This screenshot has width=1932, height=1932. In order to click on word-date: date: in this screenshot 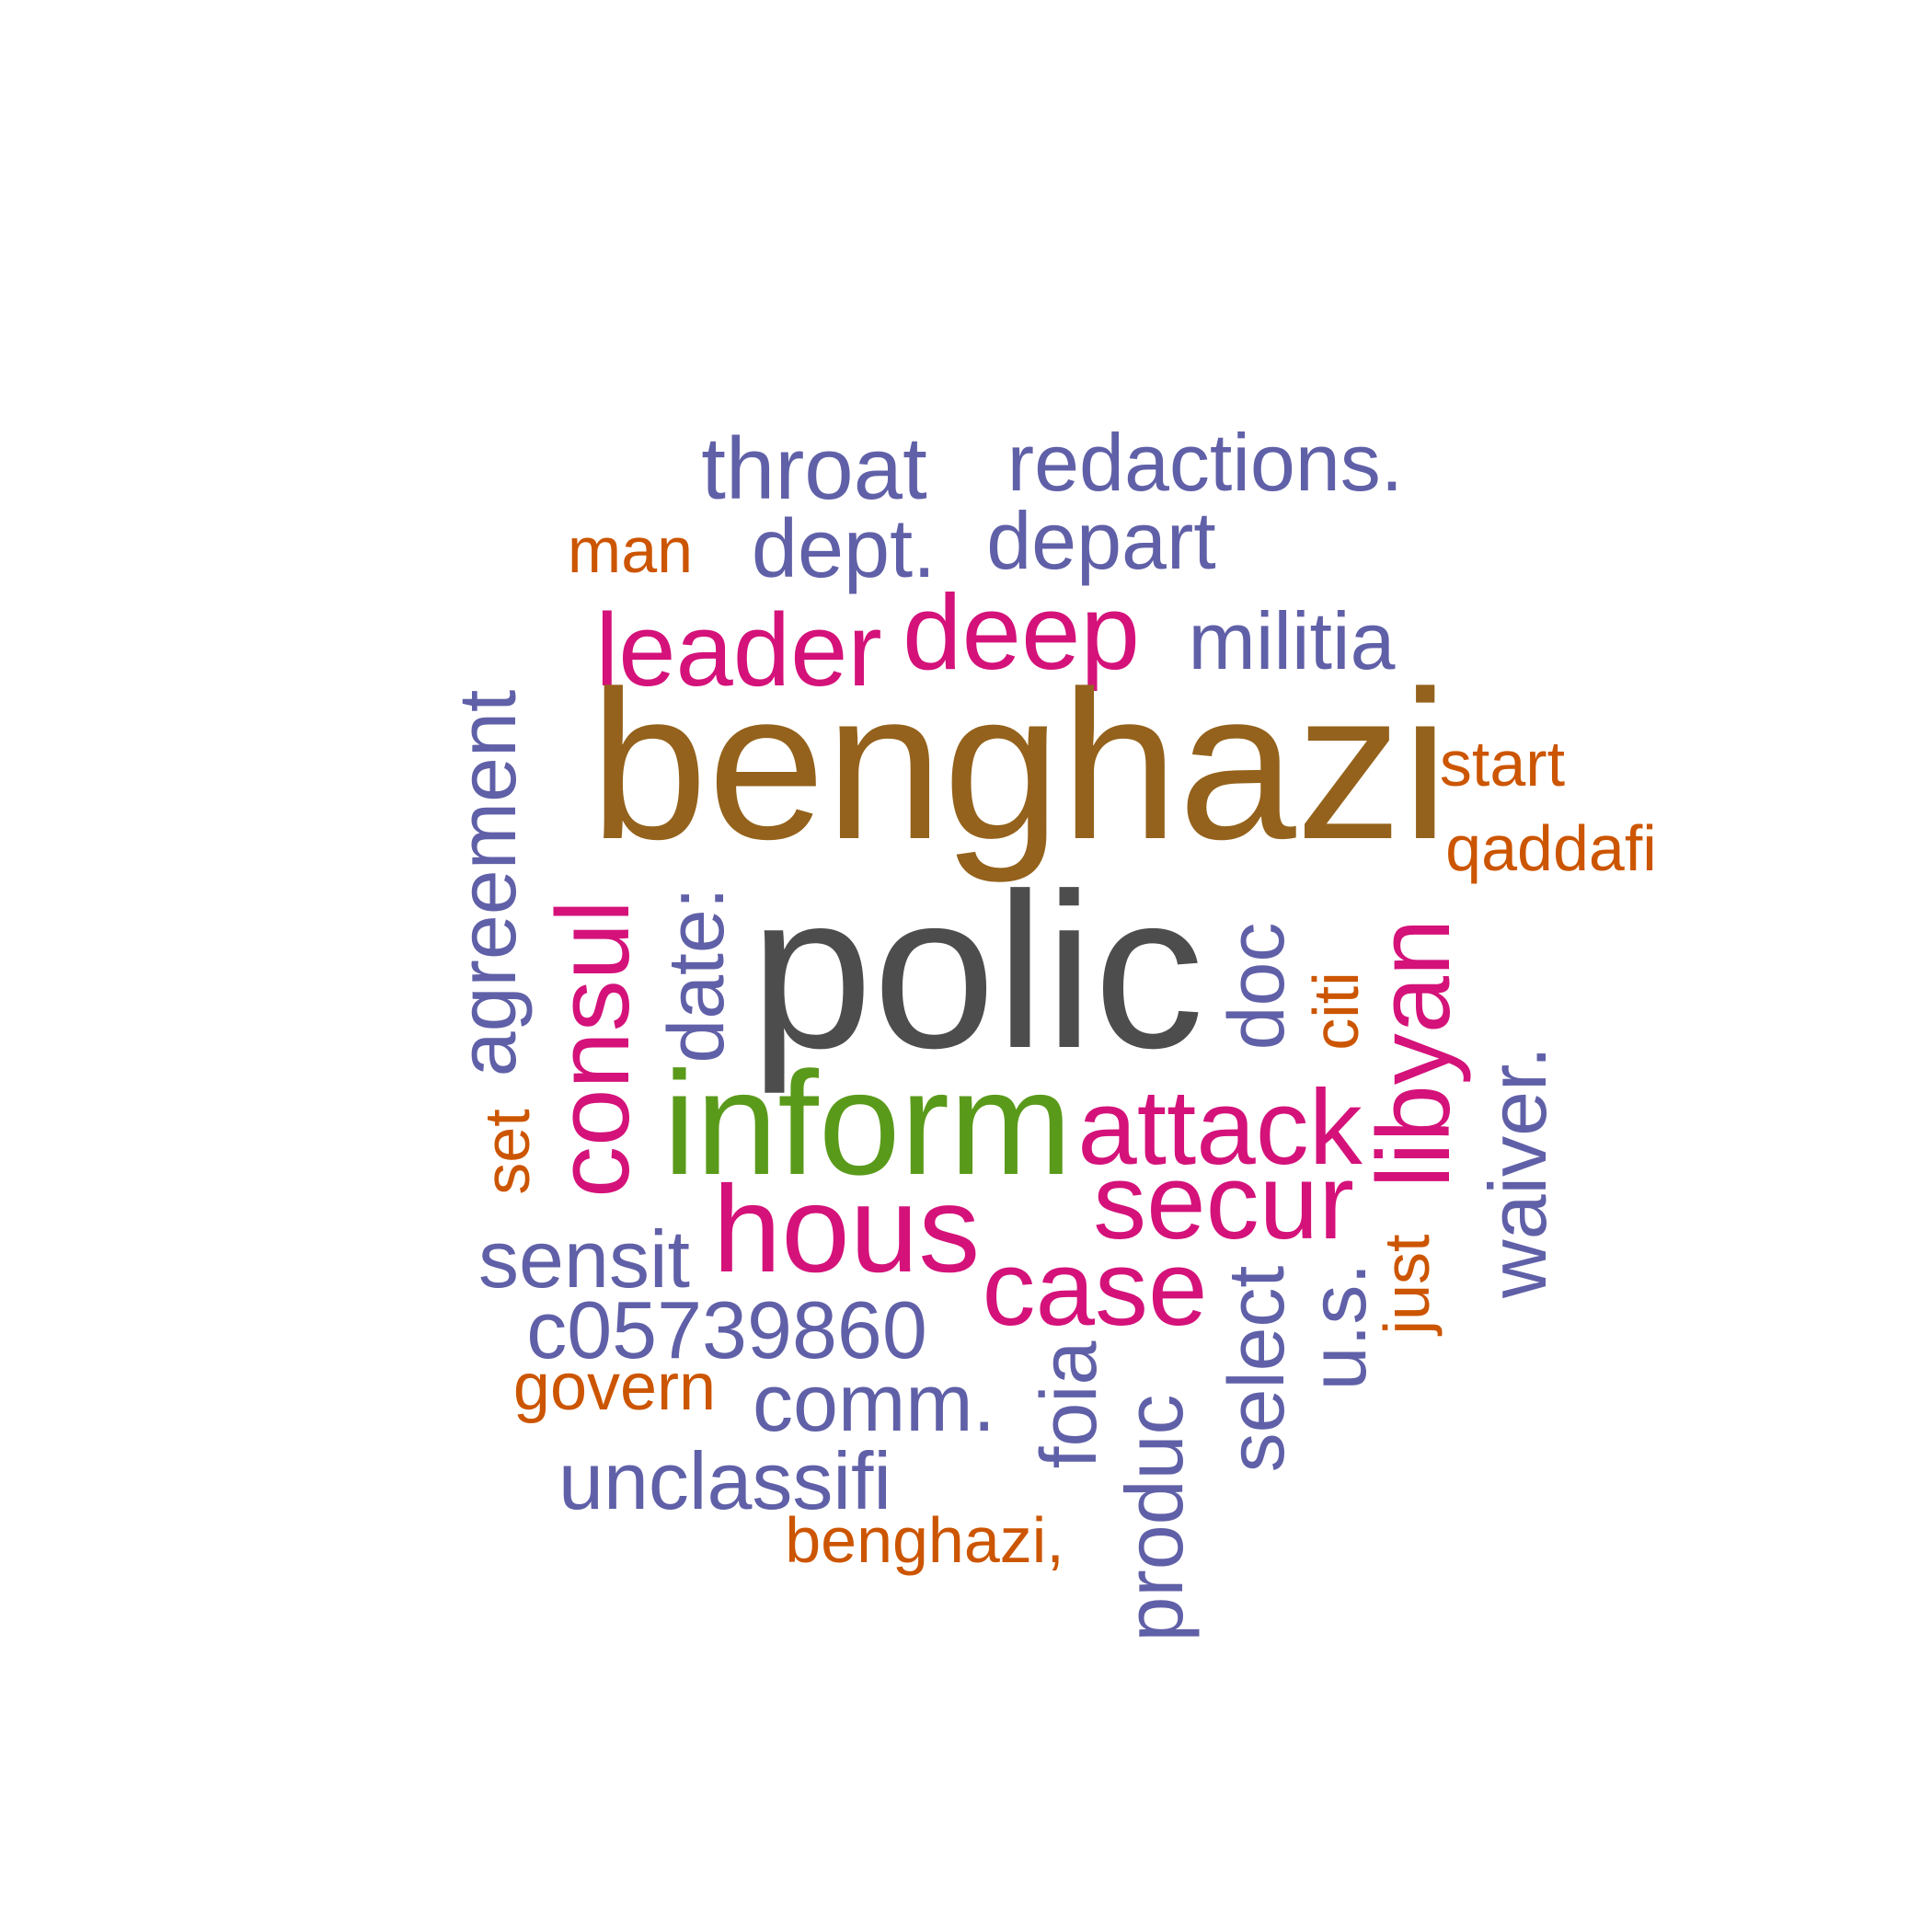, I will do `click(696, 975)`.